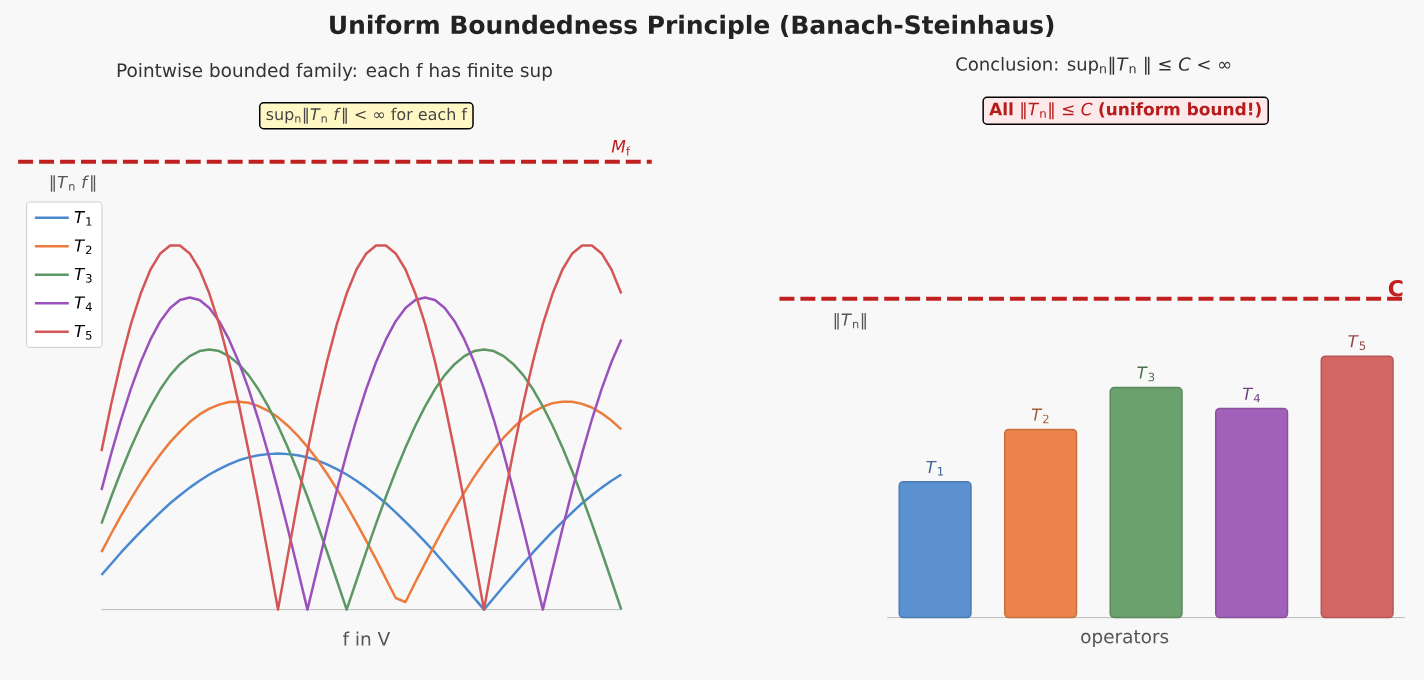  I want to click on legend-label: T$_{1}$, so click(83, 218).